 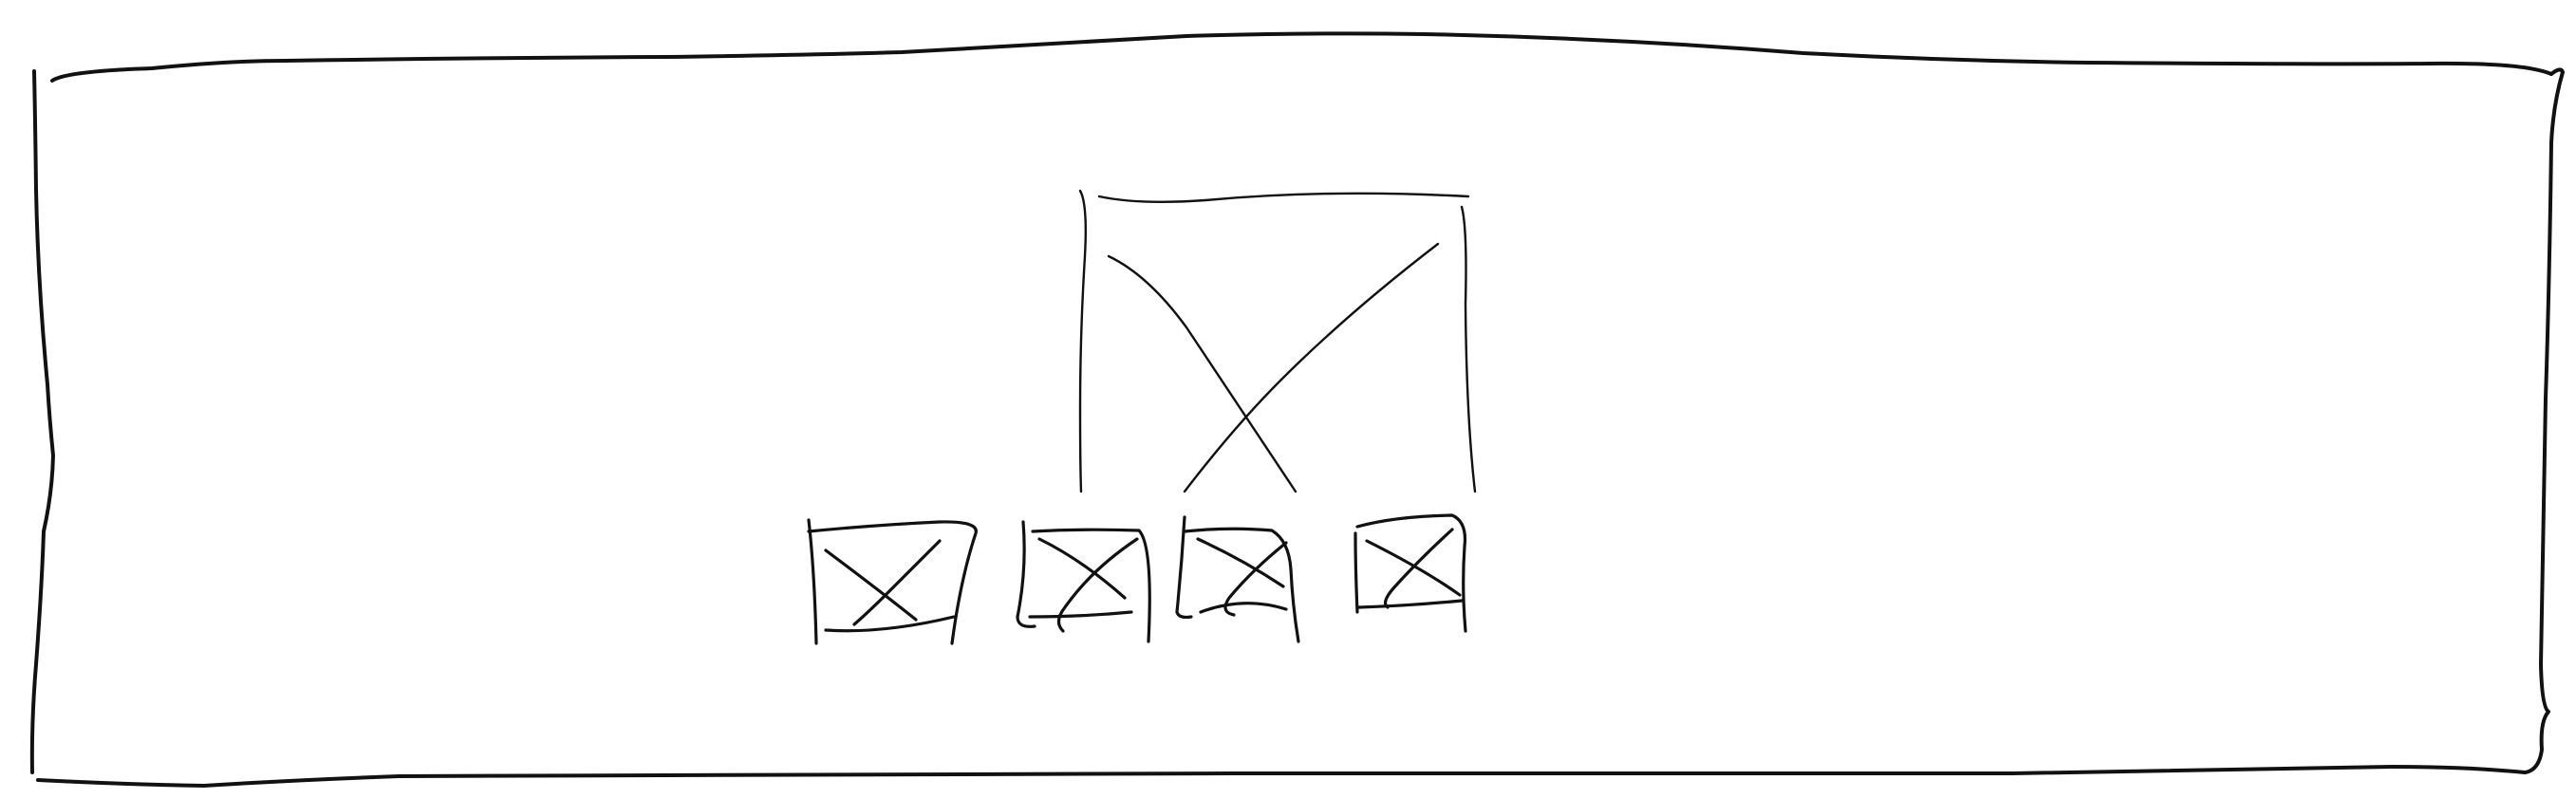 What do you see at coordinates (2544, 421) in the screenshot?
I see `frame-right-edge` at bounding box center [2544, 421].